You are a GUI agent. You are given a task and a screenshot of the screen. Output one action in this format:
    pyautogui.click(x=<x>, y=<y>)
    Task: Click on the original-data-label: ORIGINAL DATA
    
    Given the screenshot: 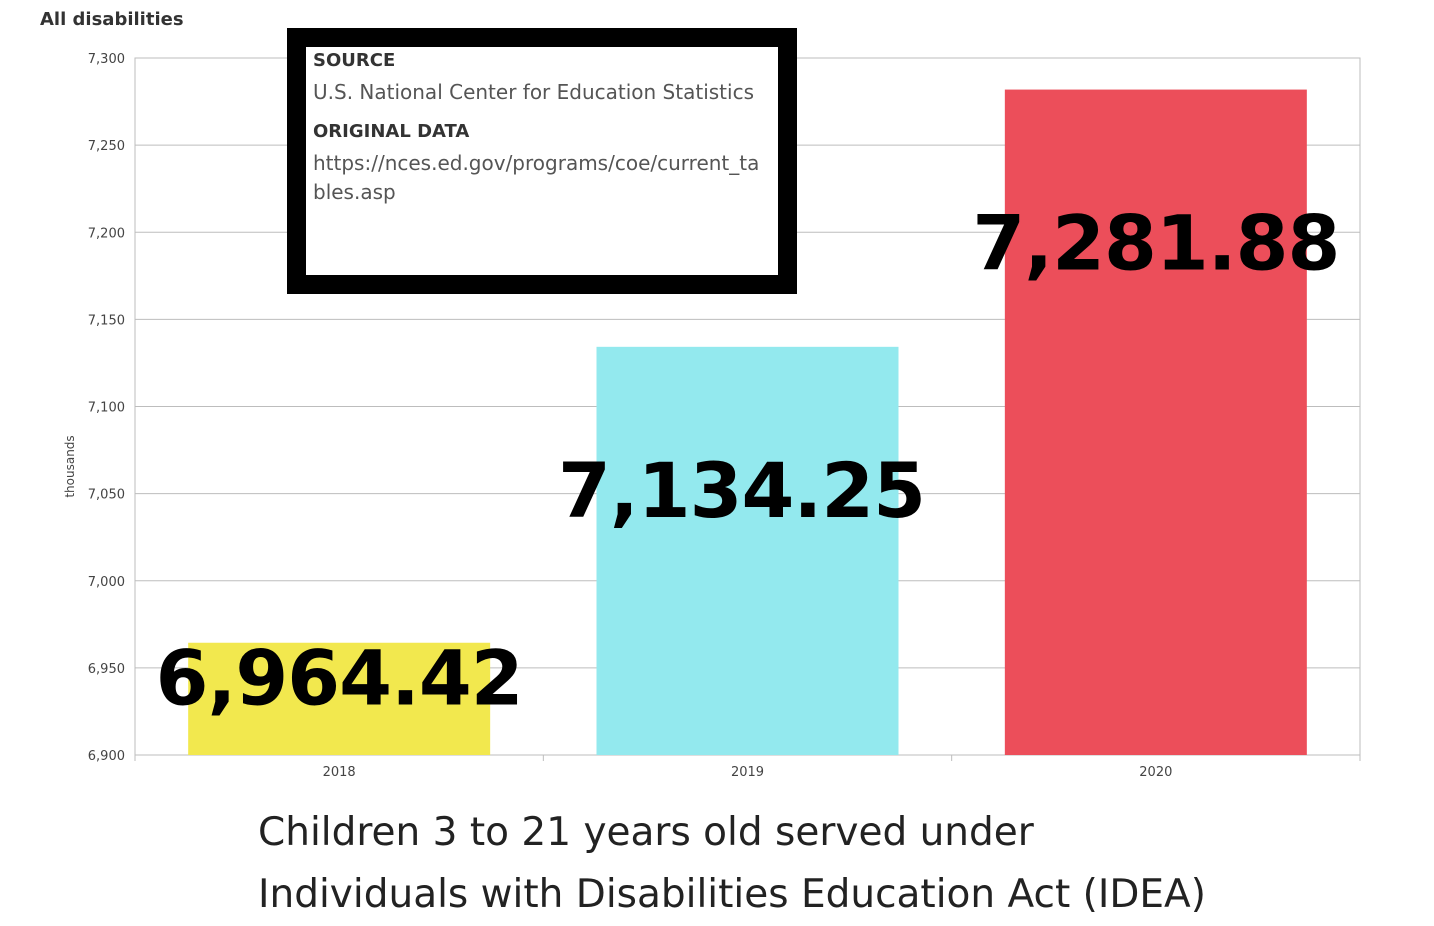 What is the action you would take?
    pyautogui.click(x=391, y=131)
    